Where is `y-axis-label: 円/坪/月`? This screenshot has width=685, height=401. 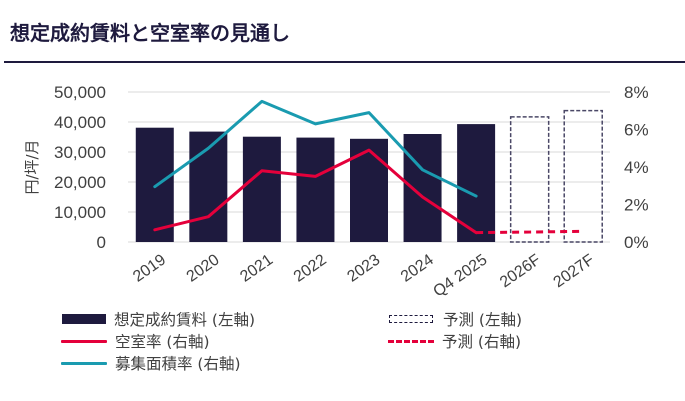
y-axis-label: 円/坪/月 is located at coordinates (32, 166).